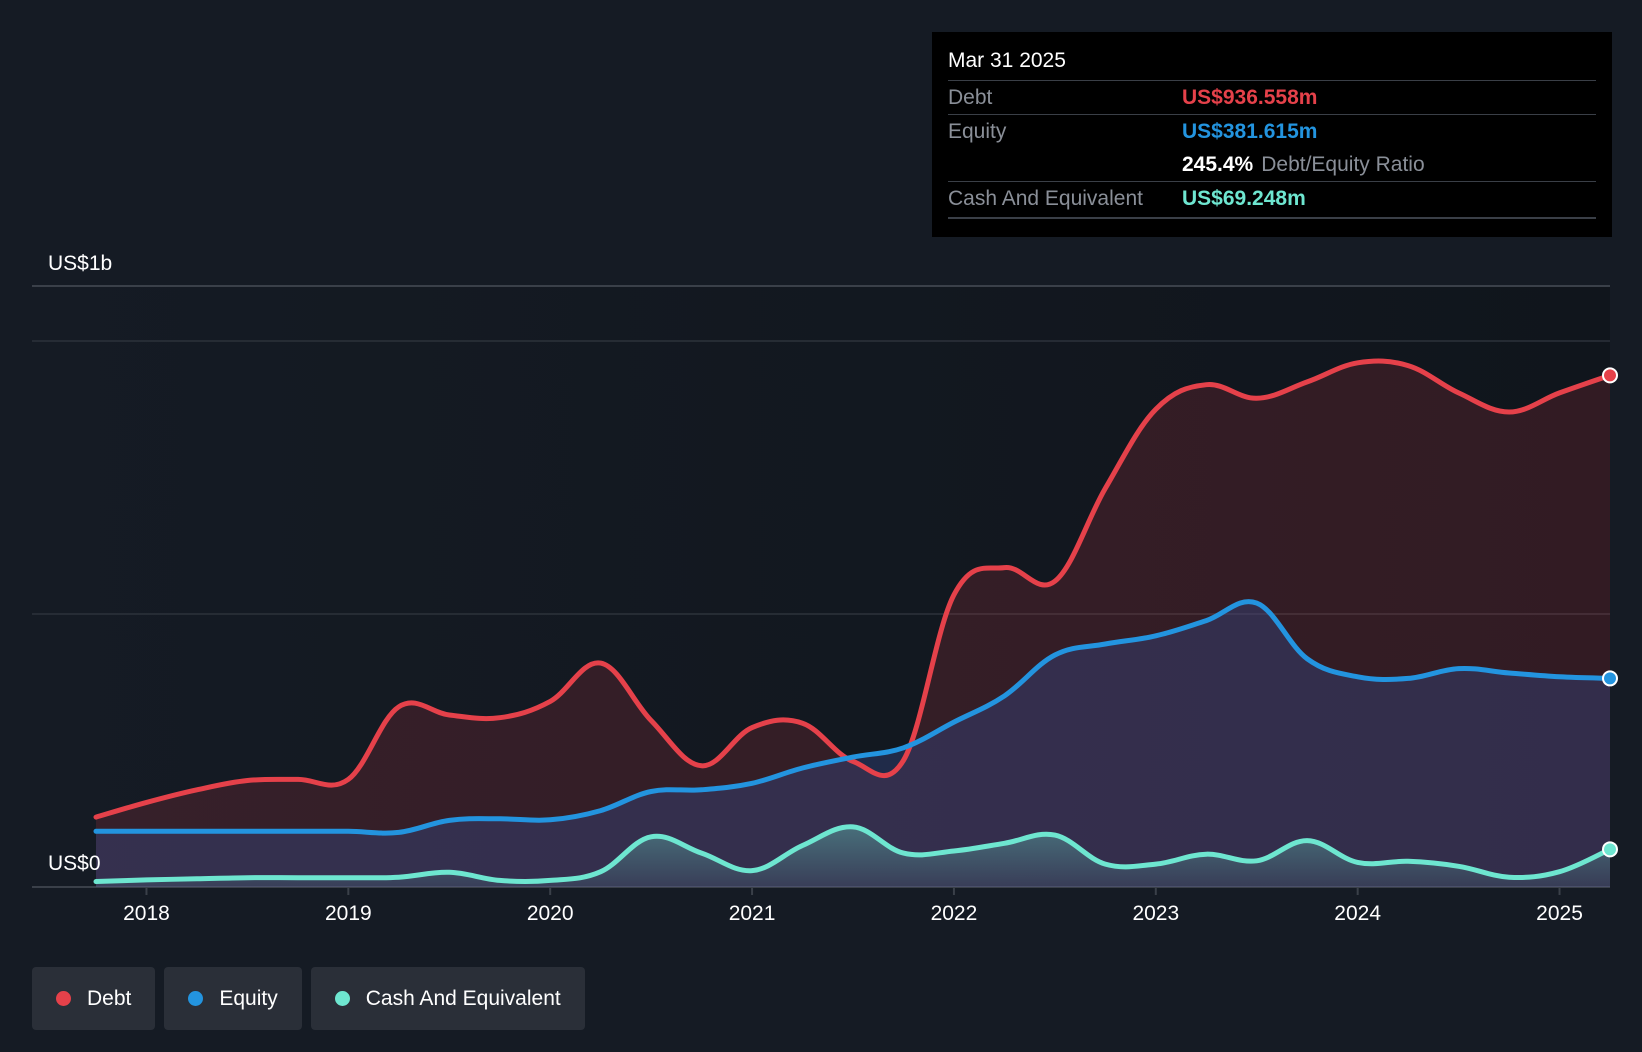 The image size is (1642, 1052). What do you see at coordinates (196, 998) in the screenshot?
I see `equity-dot-icon` at bounding box center [196, 998].